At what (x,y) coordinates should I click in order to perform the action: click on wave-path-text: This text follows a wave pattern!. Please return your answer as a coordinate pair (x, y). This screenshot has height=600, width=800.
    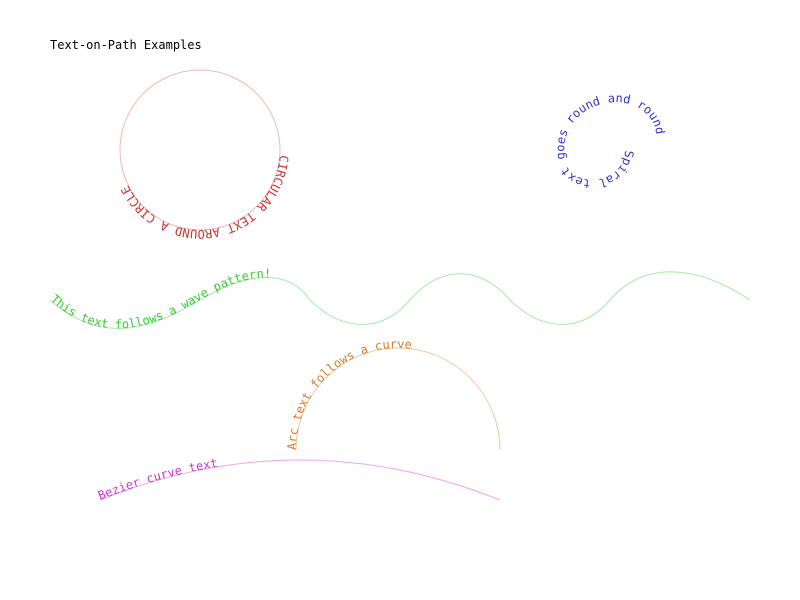
    Looking at the image, I should click on (159, 298).